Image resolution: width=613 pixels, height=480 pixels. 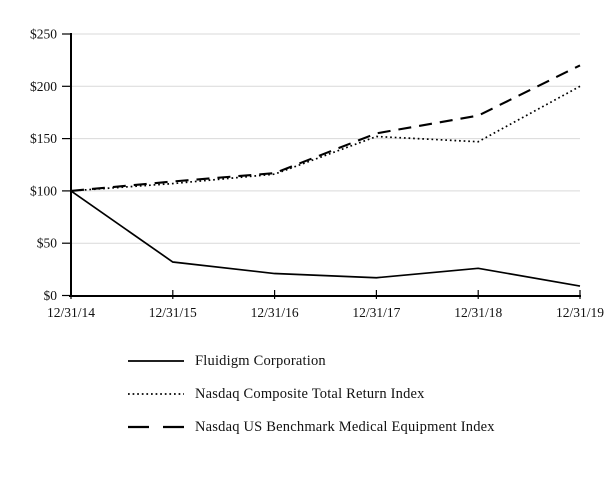 I want to click on dotted-line-swatch-icon, so click(x=156, y=394).